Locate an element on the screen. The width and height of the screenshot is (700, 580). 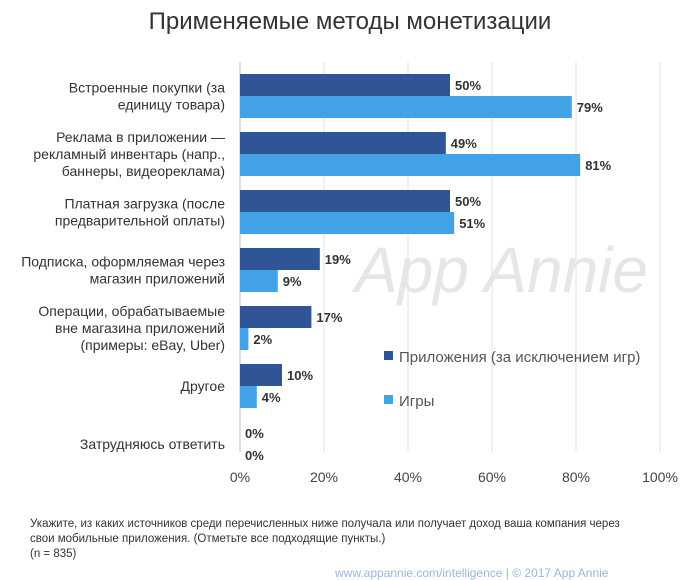
category-label: вне магазина приложений is located at coordinates (140, 328).